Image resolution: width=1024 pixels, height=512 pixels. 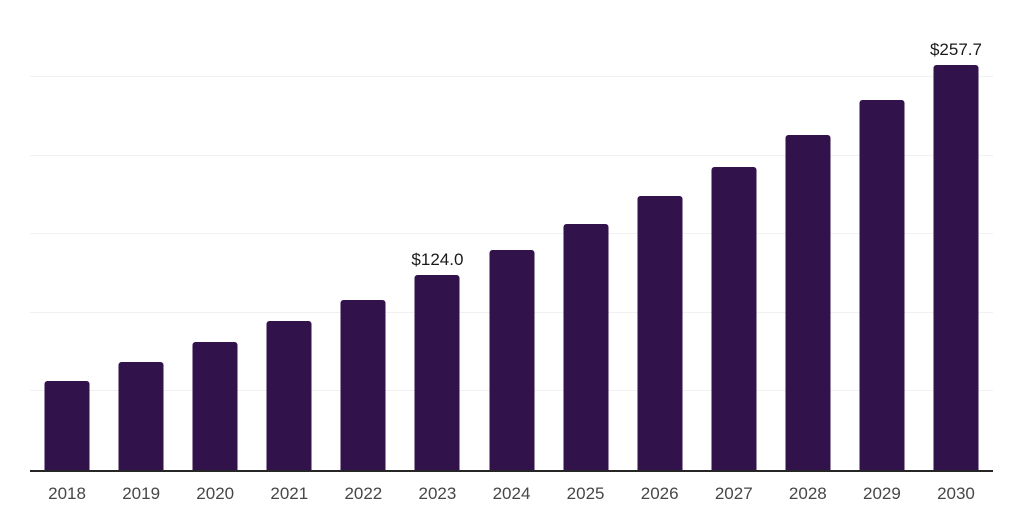 I want to click on bar-2018, so click(x=67, y=425).